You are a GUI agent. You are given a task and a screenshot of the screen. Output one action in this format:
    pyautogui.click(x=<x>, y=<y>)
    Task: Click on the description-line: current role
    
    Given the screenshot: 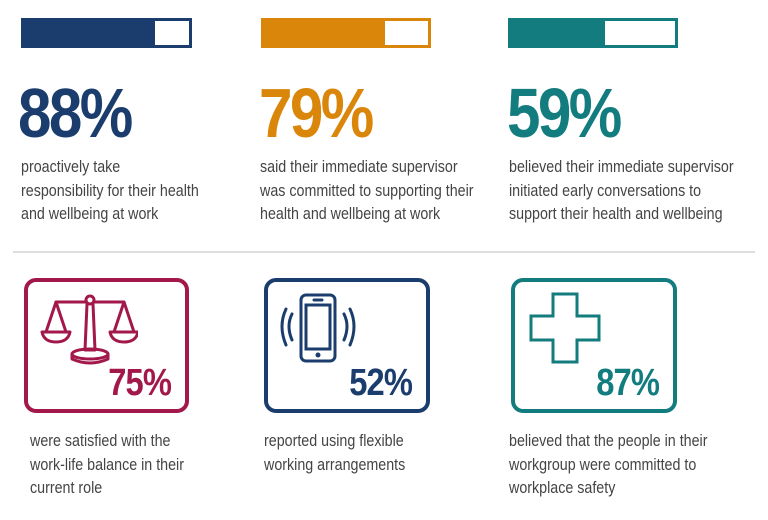 What is the action you would take?
    pyautogui.click(x=66, y=487)
    